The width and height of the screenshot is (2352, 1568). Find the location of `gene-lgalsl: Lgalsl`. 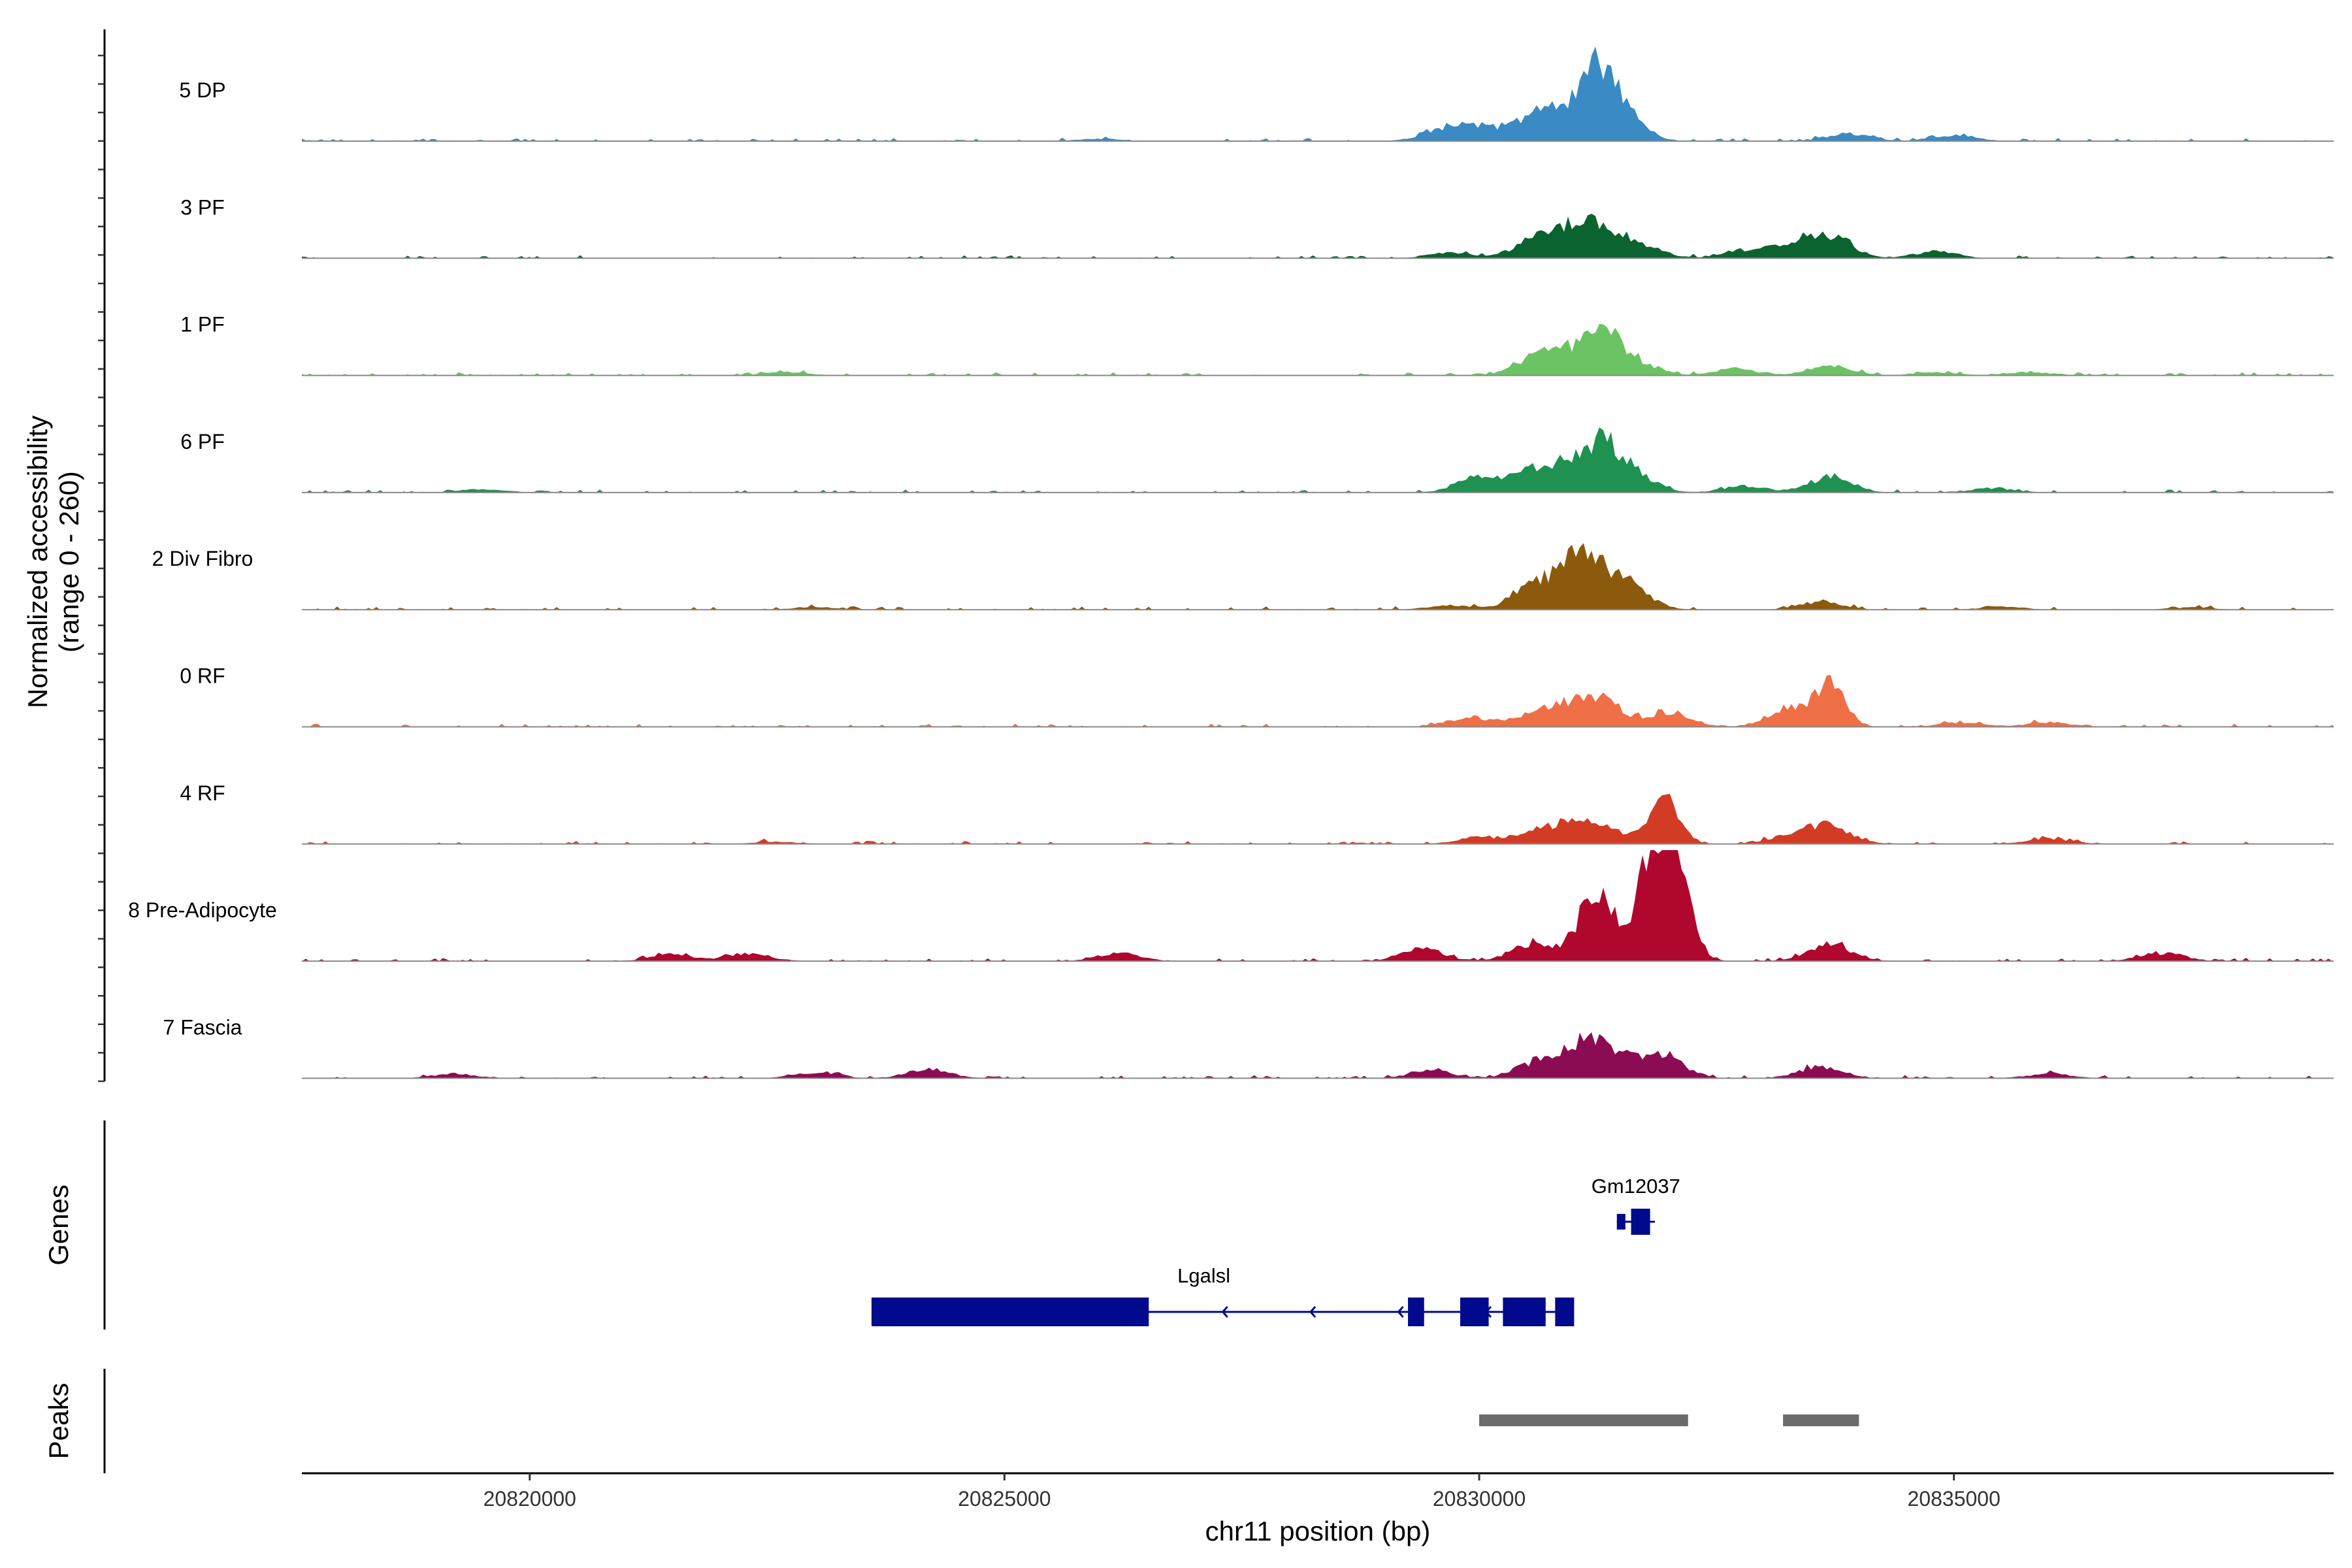

gene-lgalsl: Lgalsl is located at coordinates (1223, 1295).